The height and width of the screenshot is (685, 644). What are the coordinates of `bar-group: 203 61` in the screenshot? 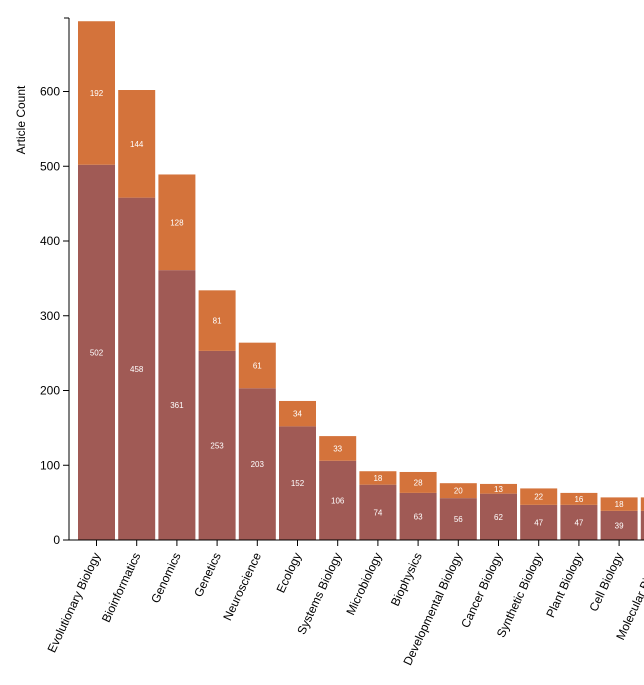 It's located at (257, 441).